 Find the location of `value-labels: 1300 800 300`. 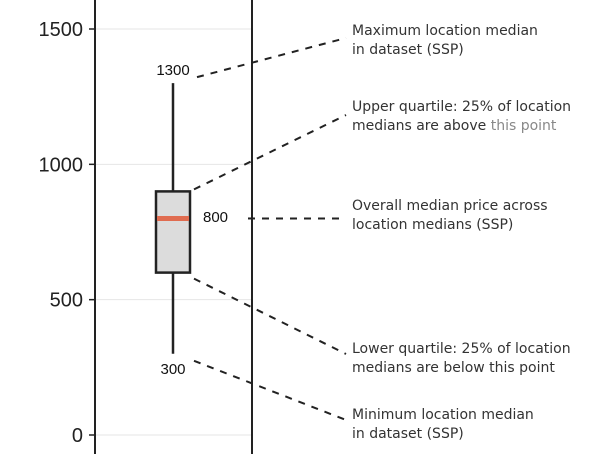

value-labels: 1300 800 300 is located at coordinates (192, 220).